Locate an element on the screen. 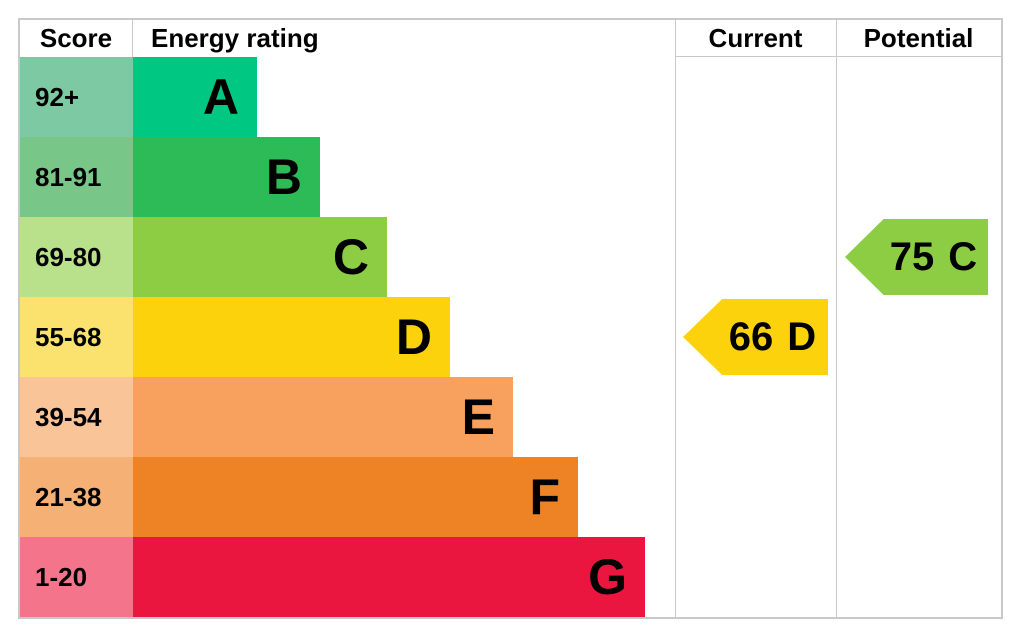 The height and width of the screenshot is (641, 1024). current-column-header: Current is located at coordinates (755, 38).